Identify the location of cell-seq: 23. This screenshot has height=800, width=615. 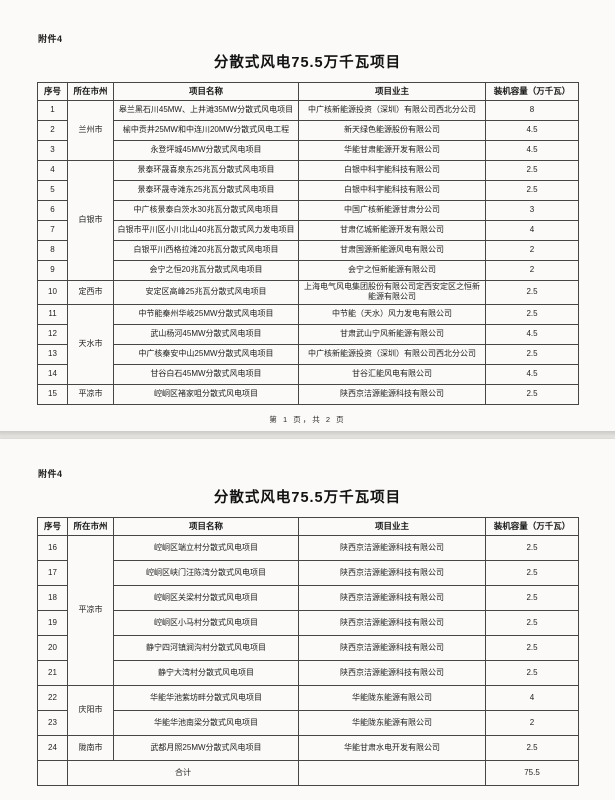
(52, 723).